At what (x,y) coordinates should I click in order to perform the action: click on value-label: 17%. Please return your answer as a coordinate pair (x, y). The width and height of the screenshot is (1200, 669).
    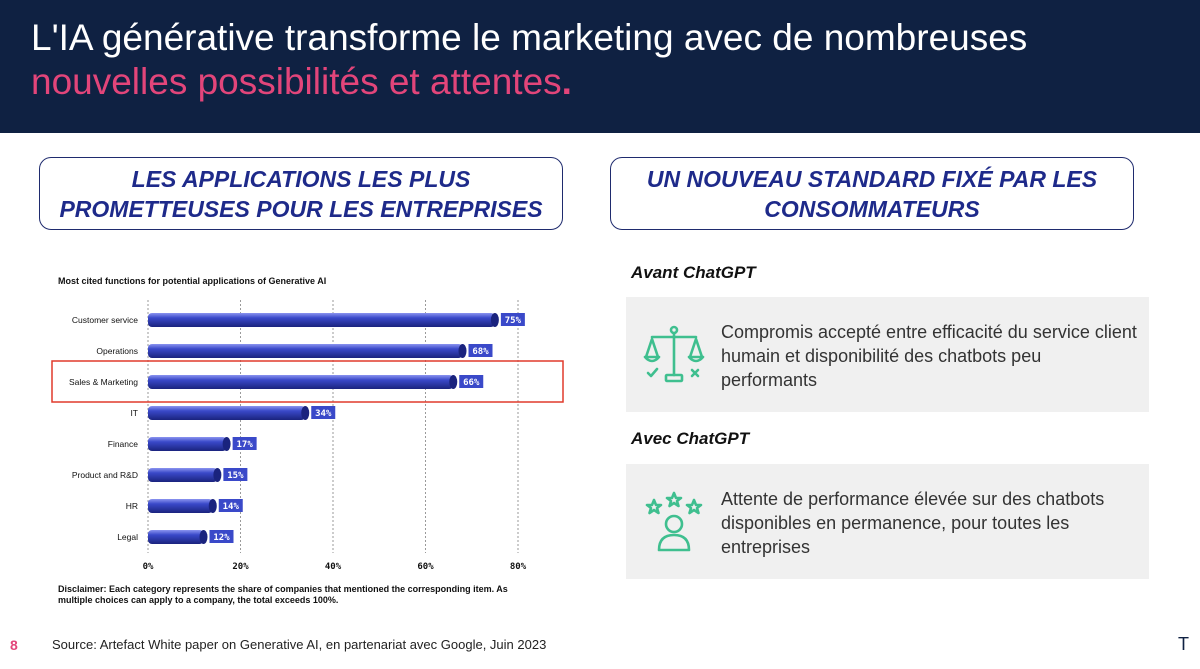
    Looking at the image, I should click on (244, 445).